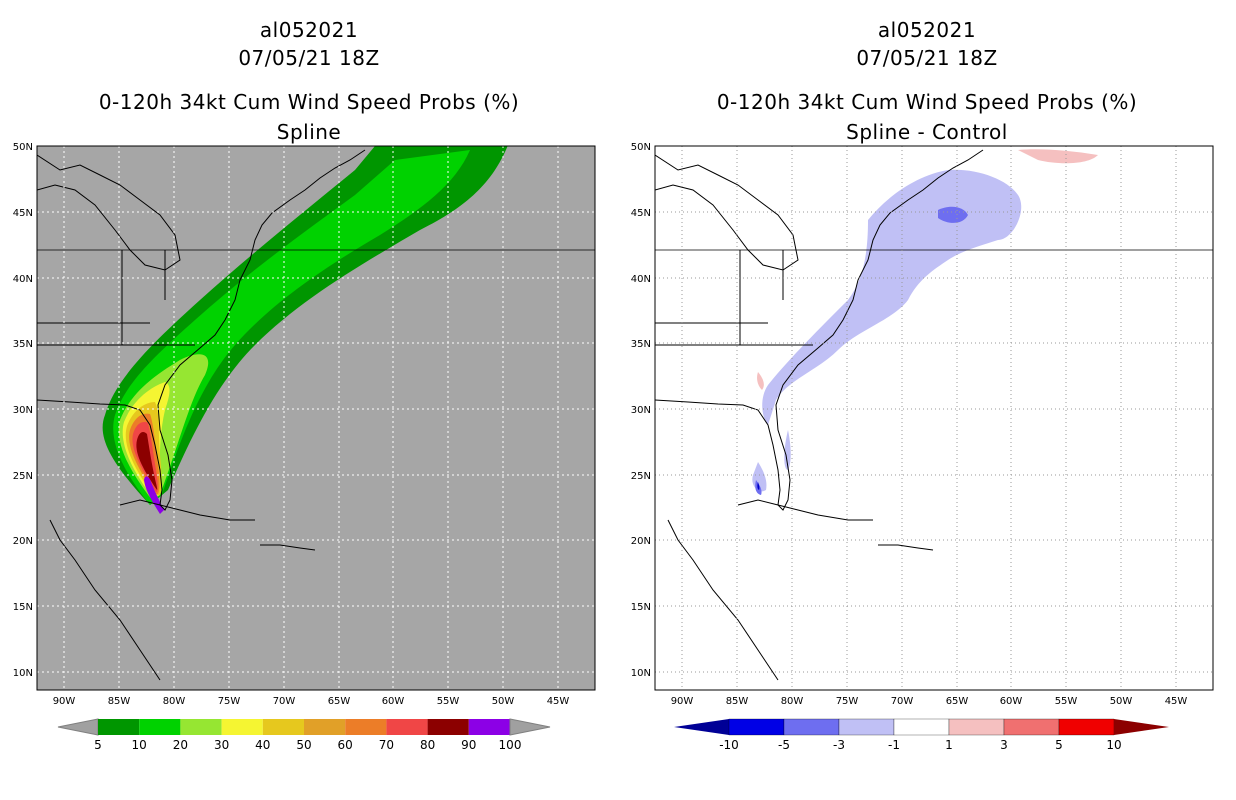 The width and height of the screenshot is (1236, 800). Describe the element at coordinates (503, 701) in the screenshot. I see `lon-label: 50W` at that location.